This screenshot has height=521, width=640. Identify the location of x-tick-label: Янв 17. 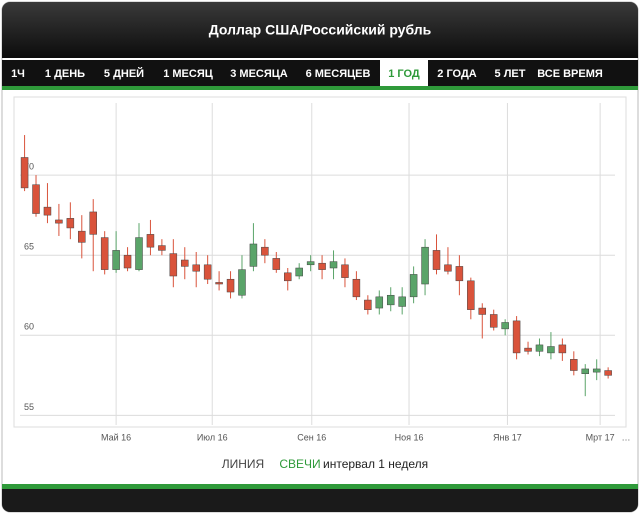
(507, 437).